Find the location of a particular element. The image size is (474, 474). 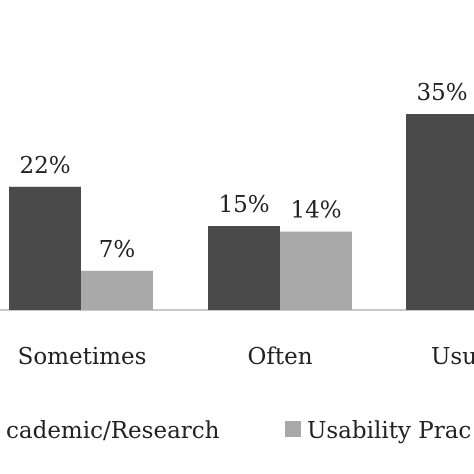

legend-label-academic-research: cademic/Research is located at coordinates (113, 431).